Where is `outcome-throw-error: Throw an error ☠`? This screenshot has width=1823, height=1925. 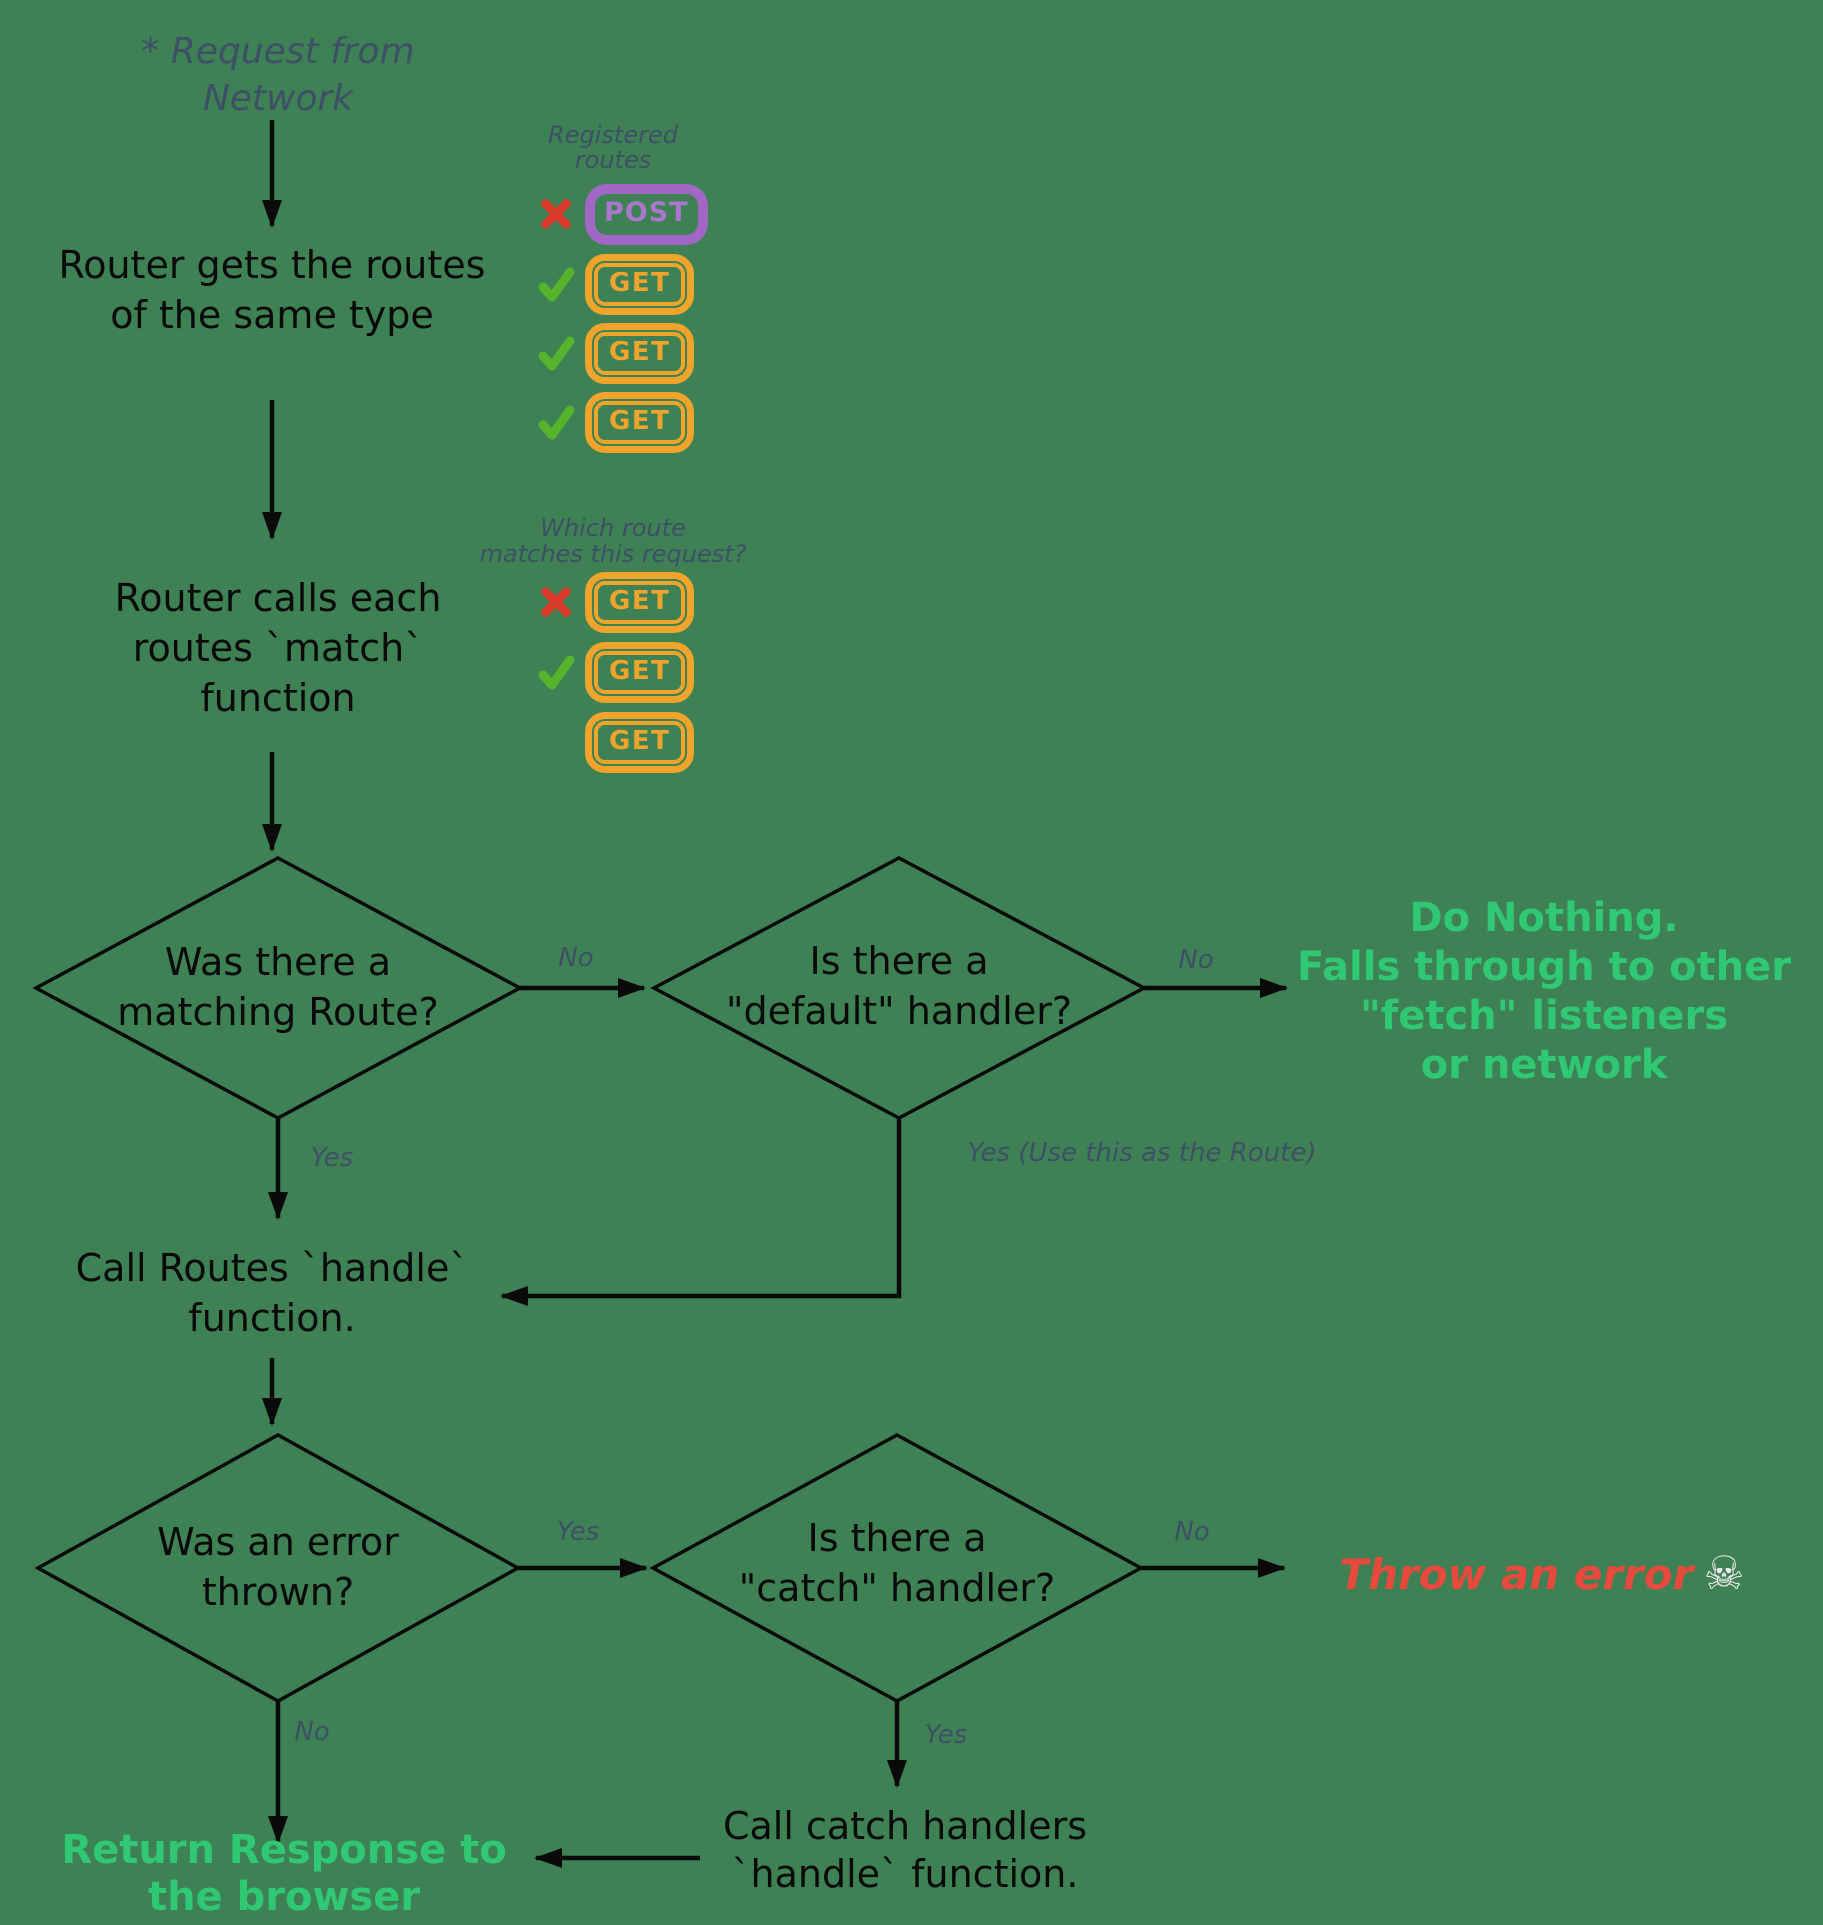 outcome-throw-error: Throw an error ☠ is located at coordinates (1542, 1573).